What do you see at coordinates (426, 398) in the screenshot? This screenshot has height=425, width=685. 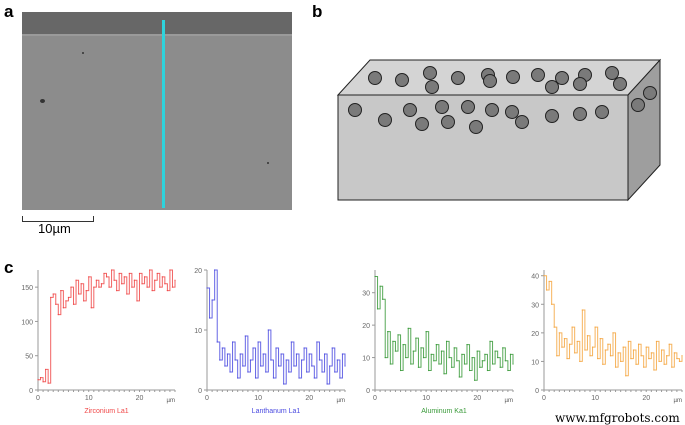 I see `x-tick-label: 10` at bounding box center [426, 398].